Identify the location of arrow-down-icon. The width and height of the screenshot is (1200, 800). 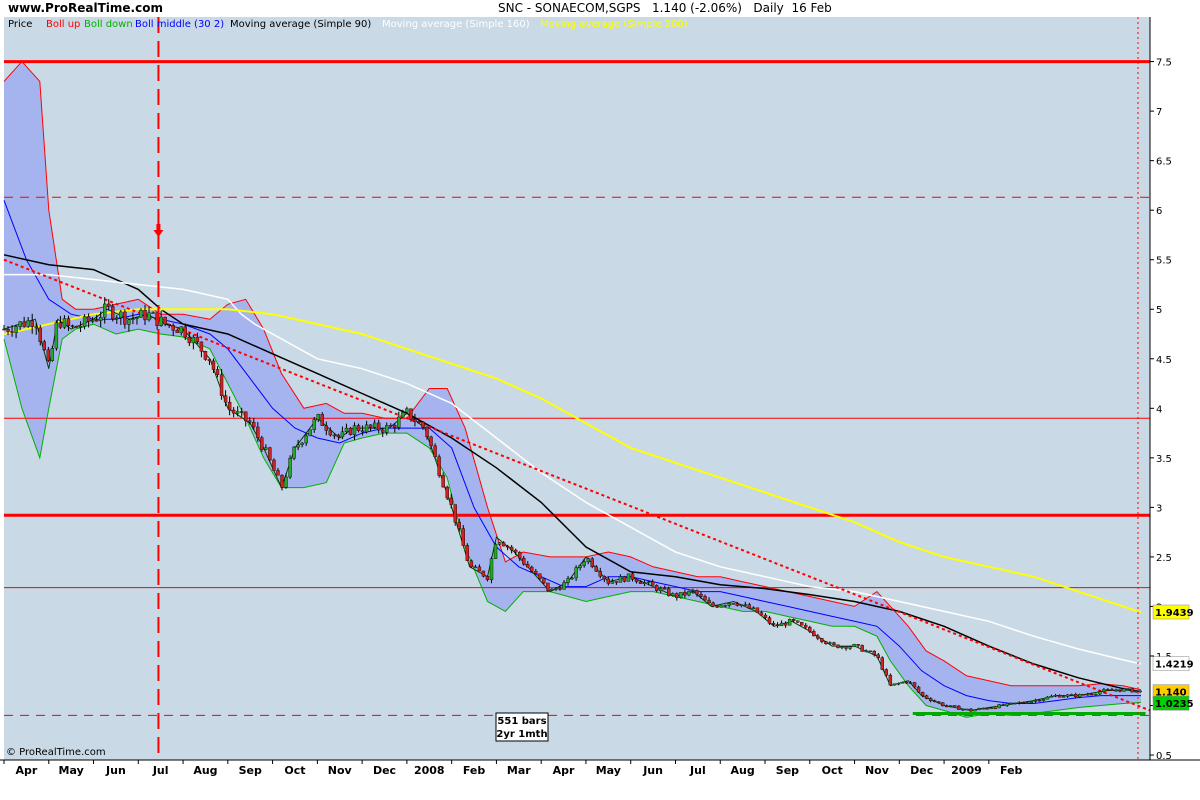
(158, 230).